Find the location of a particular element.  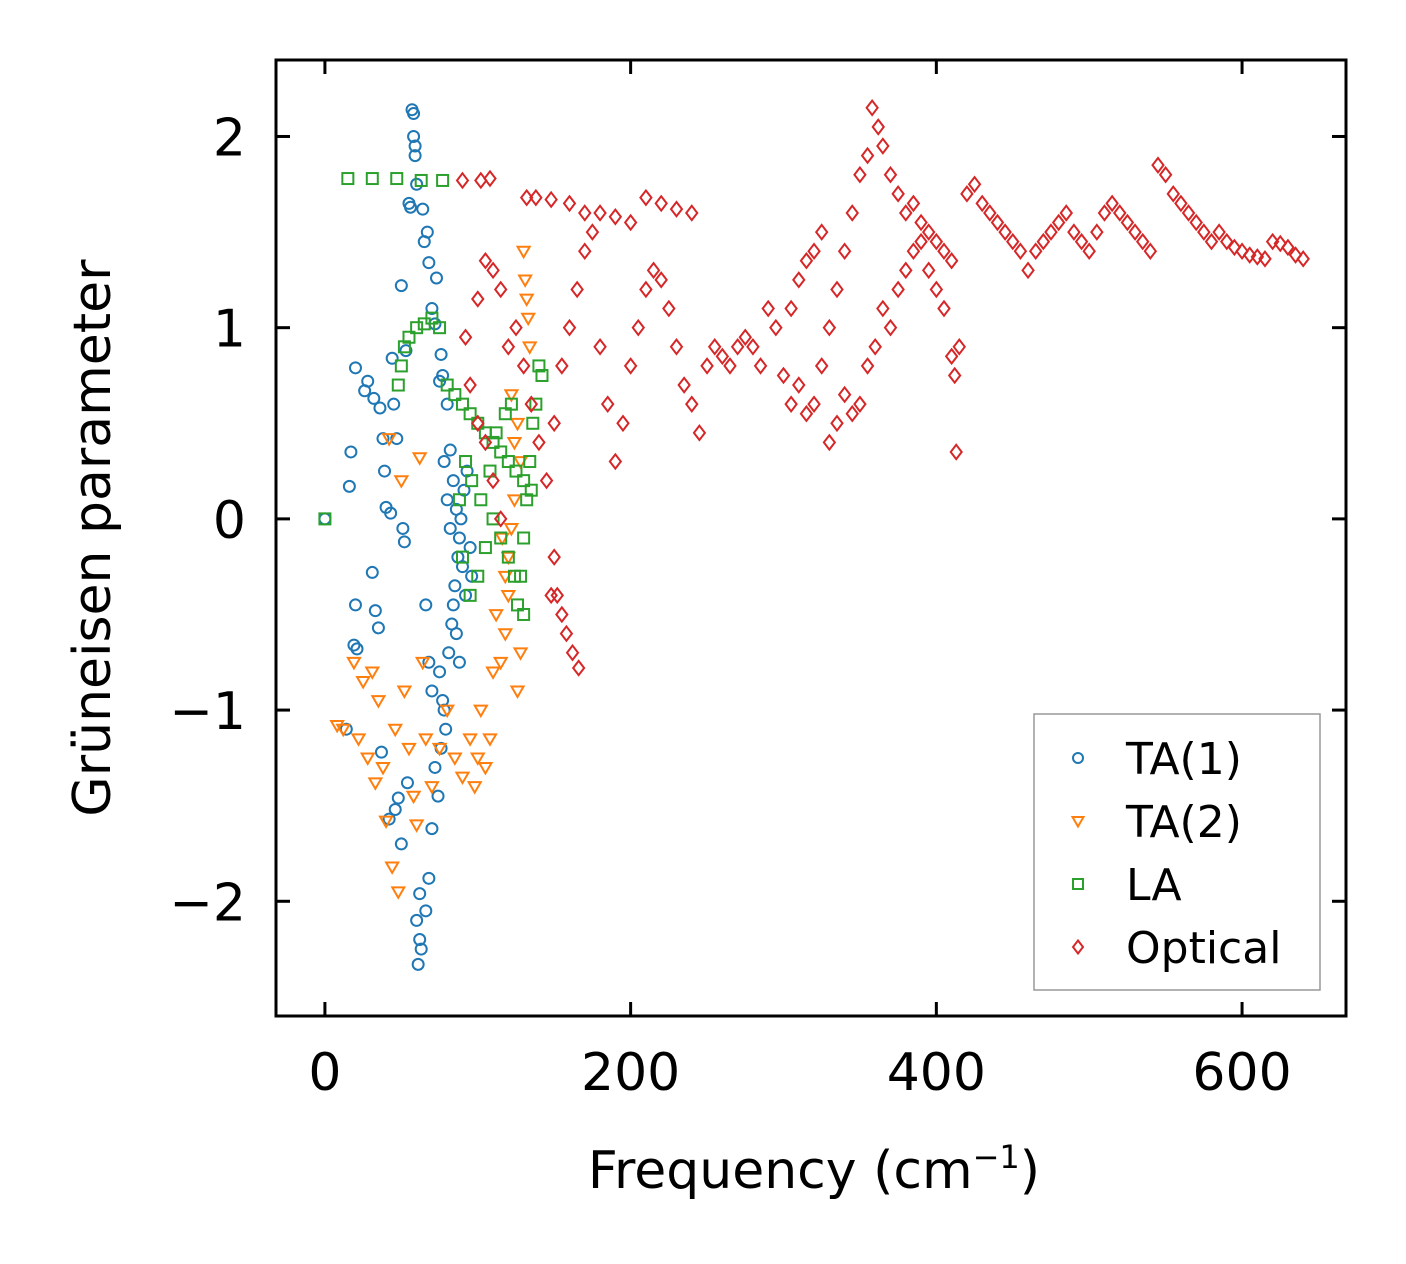

legend-label: Optical is located at coordinates (1203, 948).